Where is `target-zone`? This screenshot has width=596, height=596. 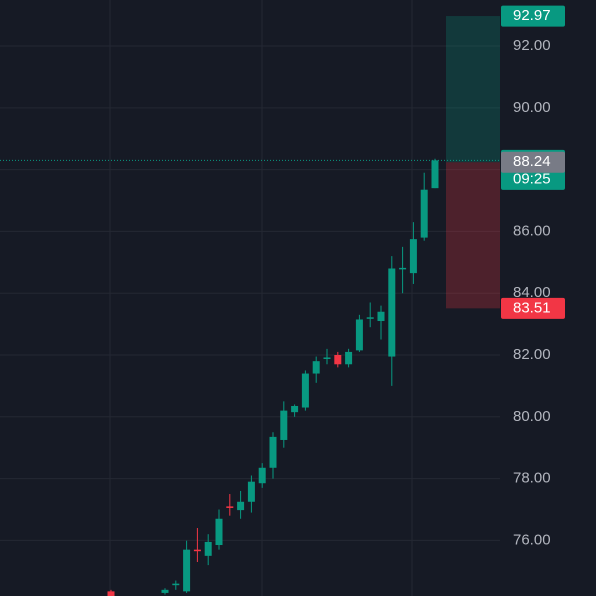 target-zone is located at coordinates (473, 89).